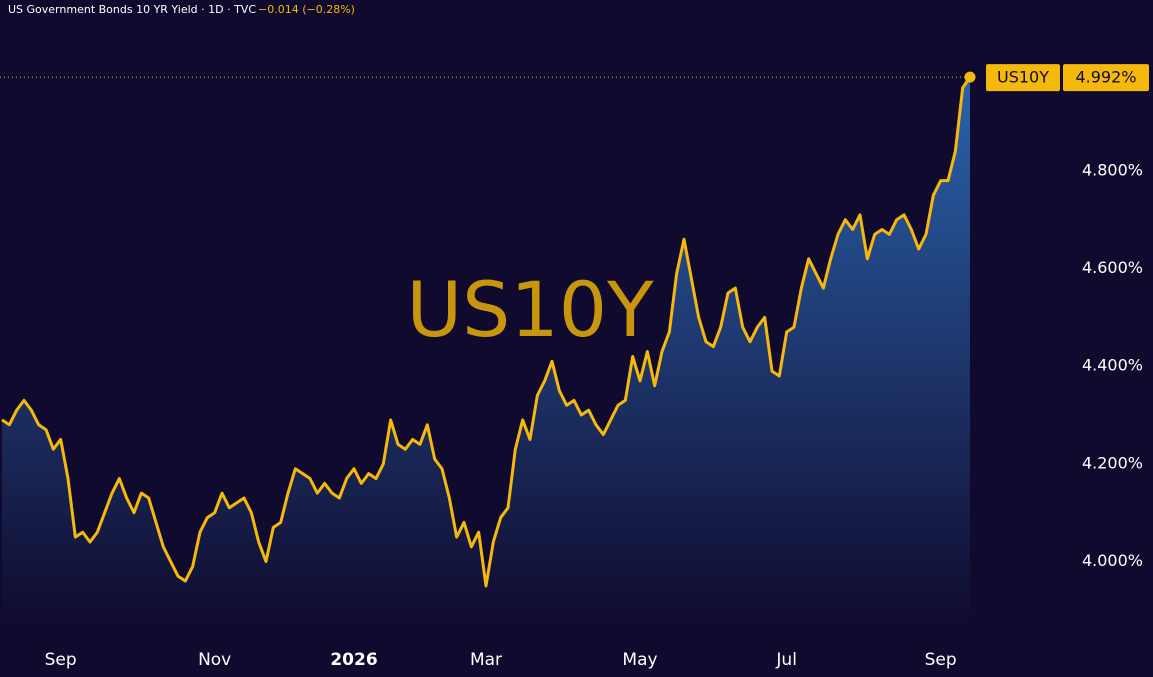  I want to click on last-point, so click(970, 77).